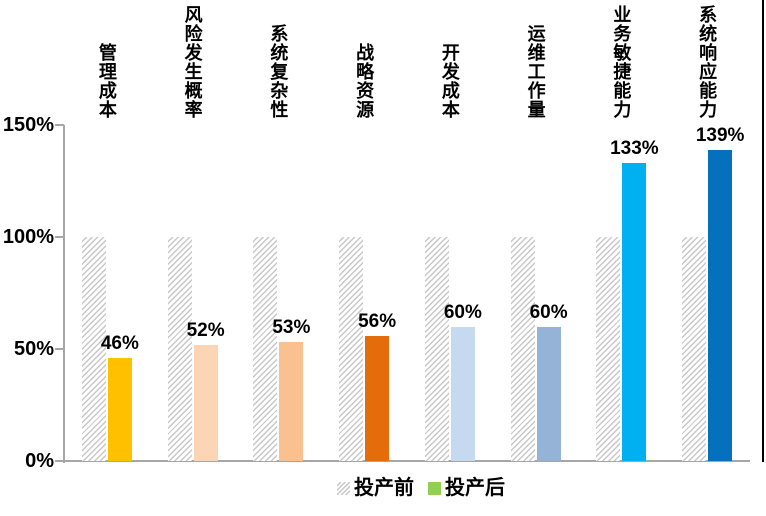 The width and height of the screenshot is (766, 516). Describe the element at coordinates (291, 328) in the screenshot. I see `value-label: 53%` at that location.